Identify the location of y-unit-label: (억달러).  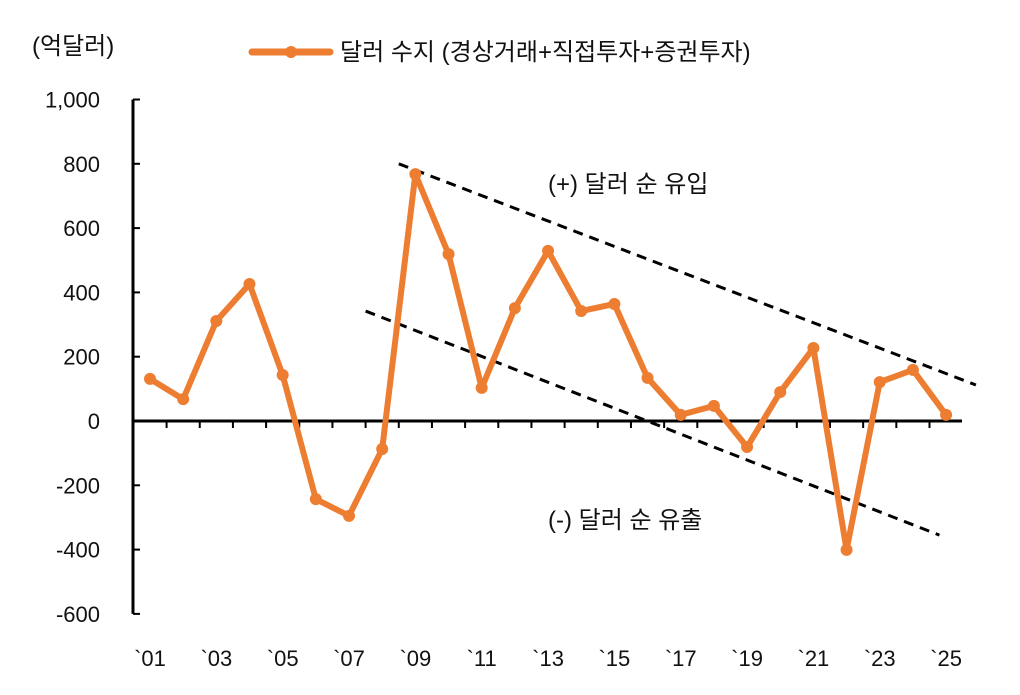
(73, 46).